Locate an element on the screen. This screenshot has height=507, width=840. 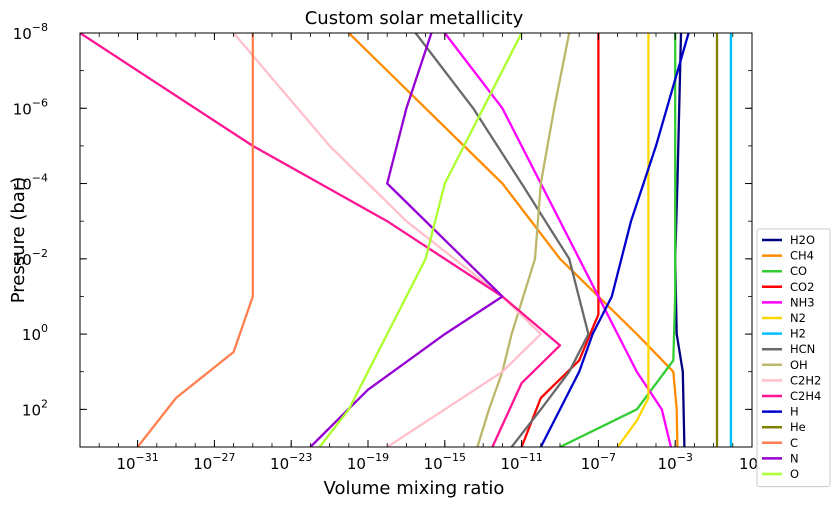
series-line-h2o is located at coordinates (680, 240).